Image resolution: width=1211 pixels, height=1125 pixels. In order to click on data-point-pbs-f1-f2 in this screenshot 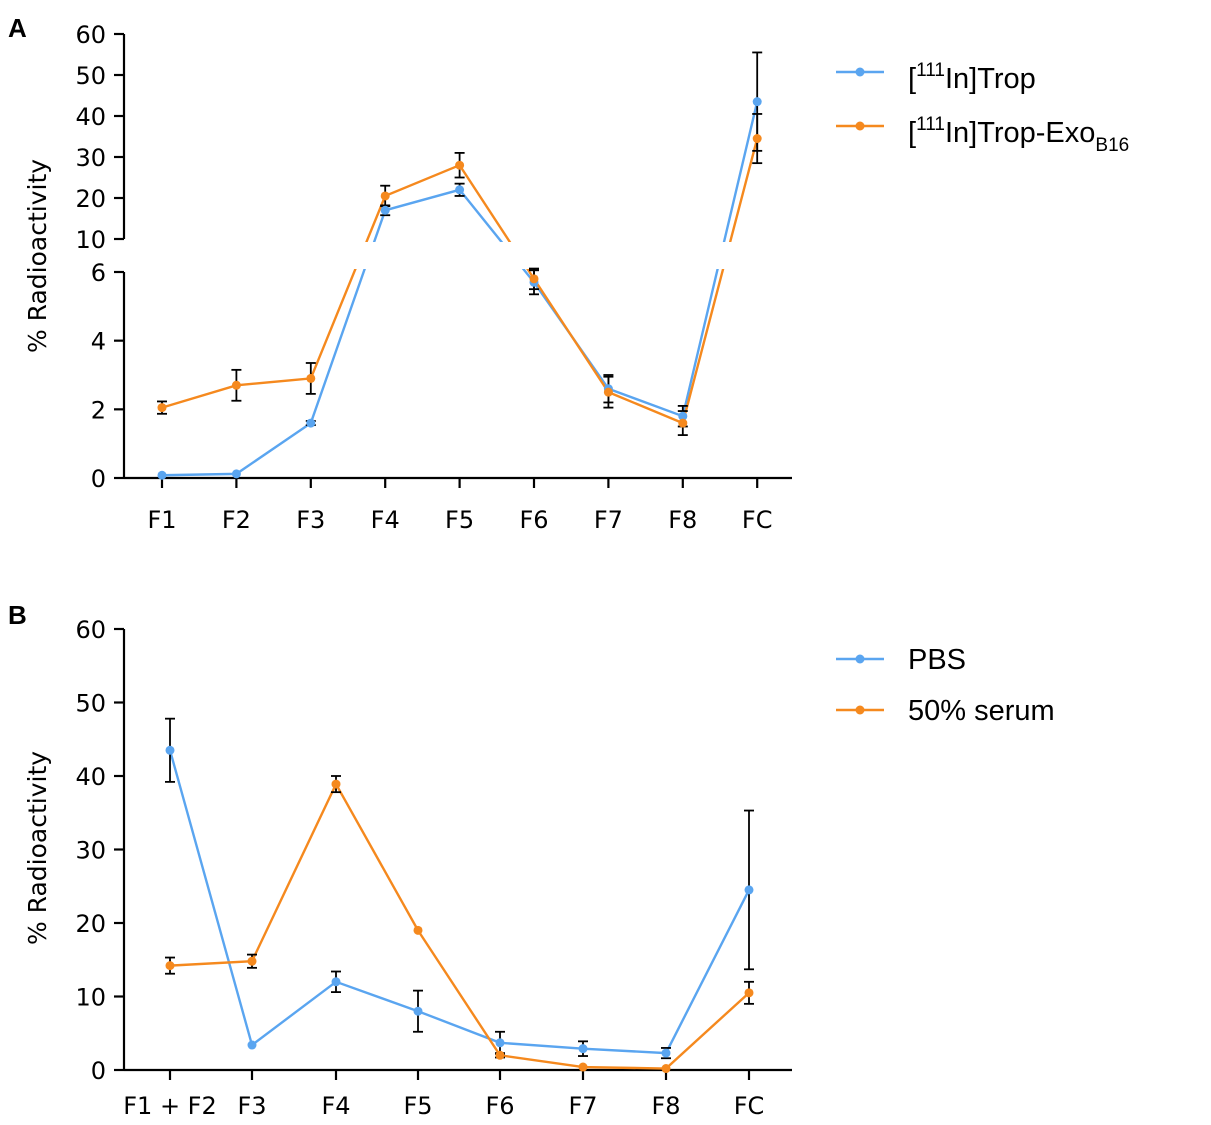, I will do `click(170, 750)`.